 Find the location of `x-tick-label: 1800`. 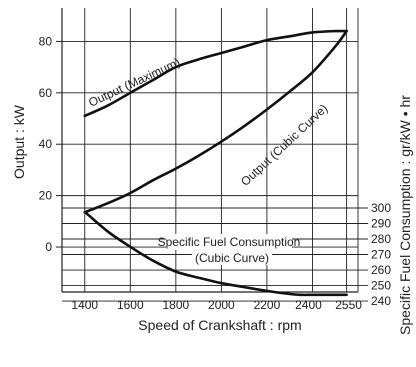

x-tick-label: 1800 is located at coordinates (175, 305).